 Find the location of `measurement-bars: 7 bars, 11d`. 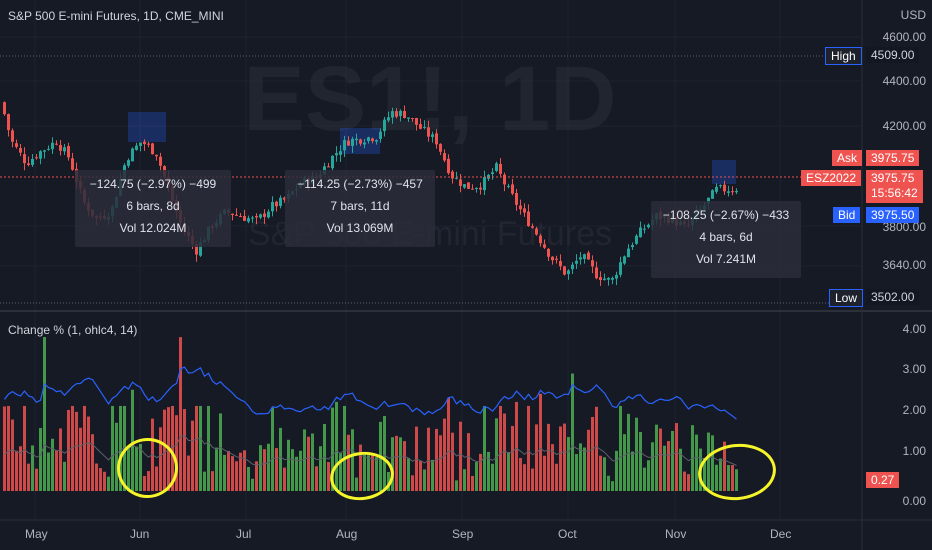

measurement-bars: 7 bars, 11d is located at coordinates (360, 206).